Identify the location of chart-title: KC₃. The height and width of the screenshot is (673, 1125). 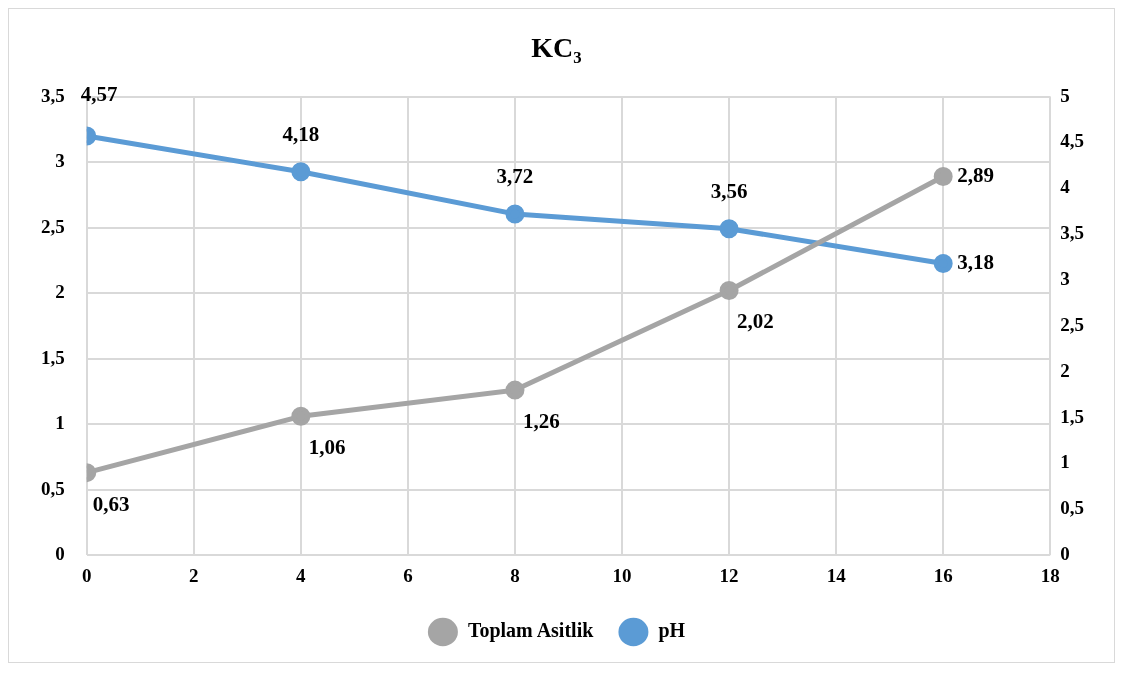
(556, 48).